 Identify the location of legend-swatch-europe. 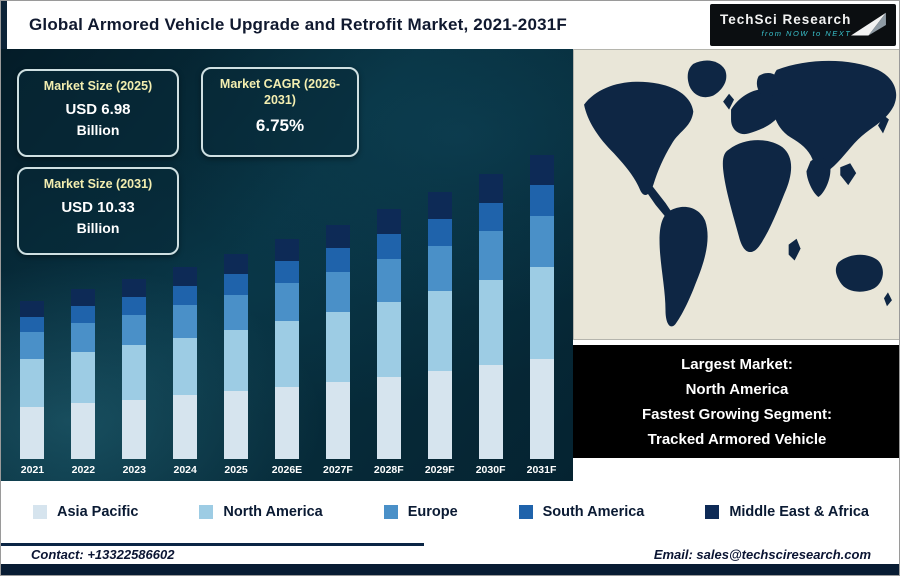
(390, 512).